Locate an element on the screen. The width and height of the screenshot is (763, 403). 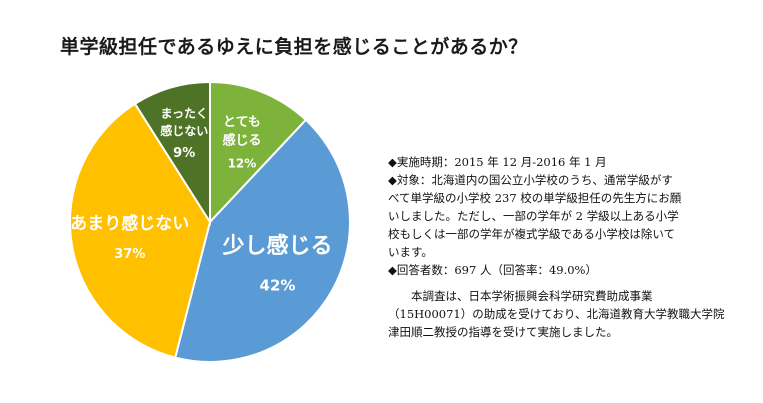
slice-value-label: 42% is located at coordinates (278, 285).